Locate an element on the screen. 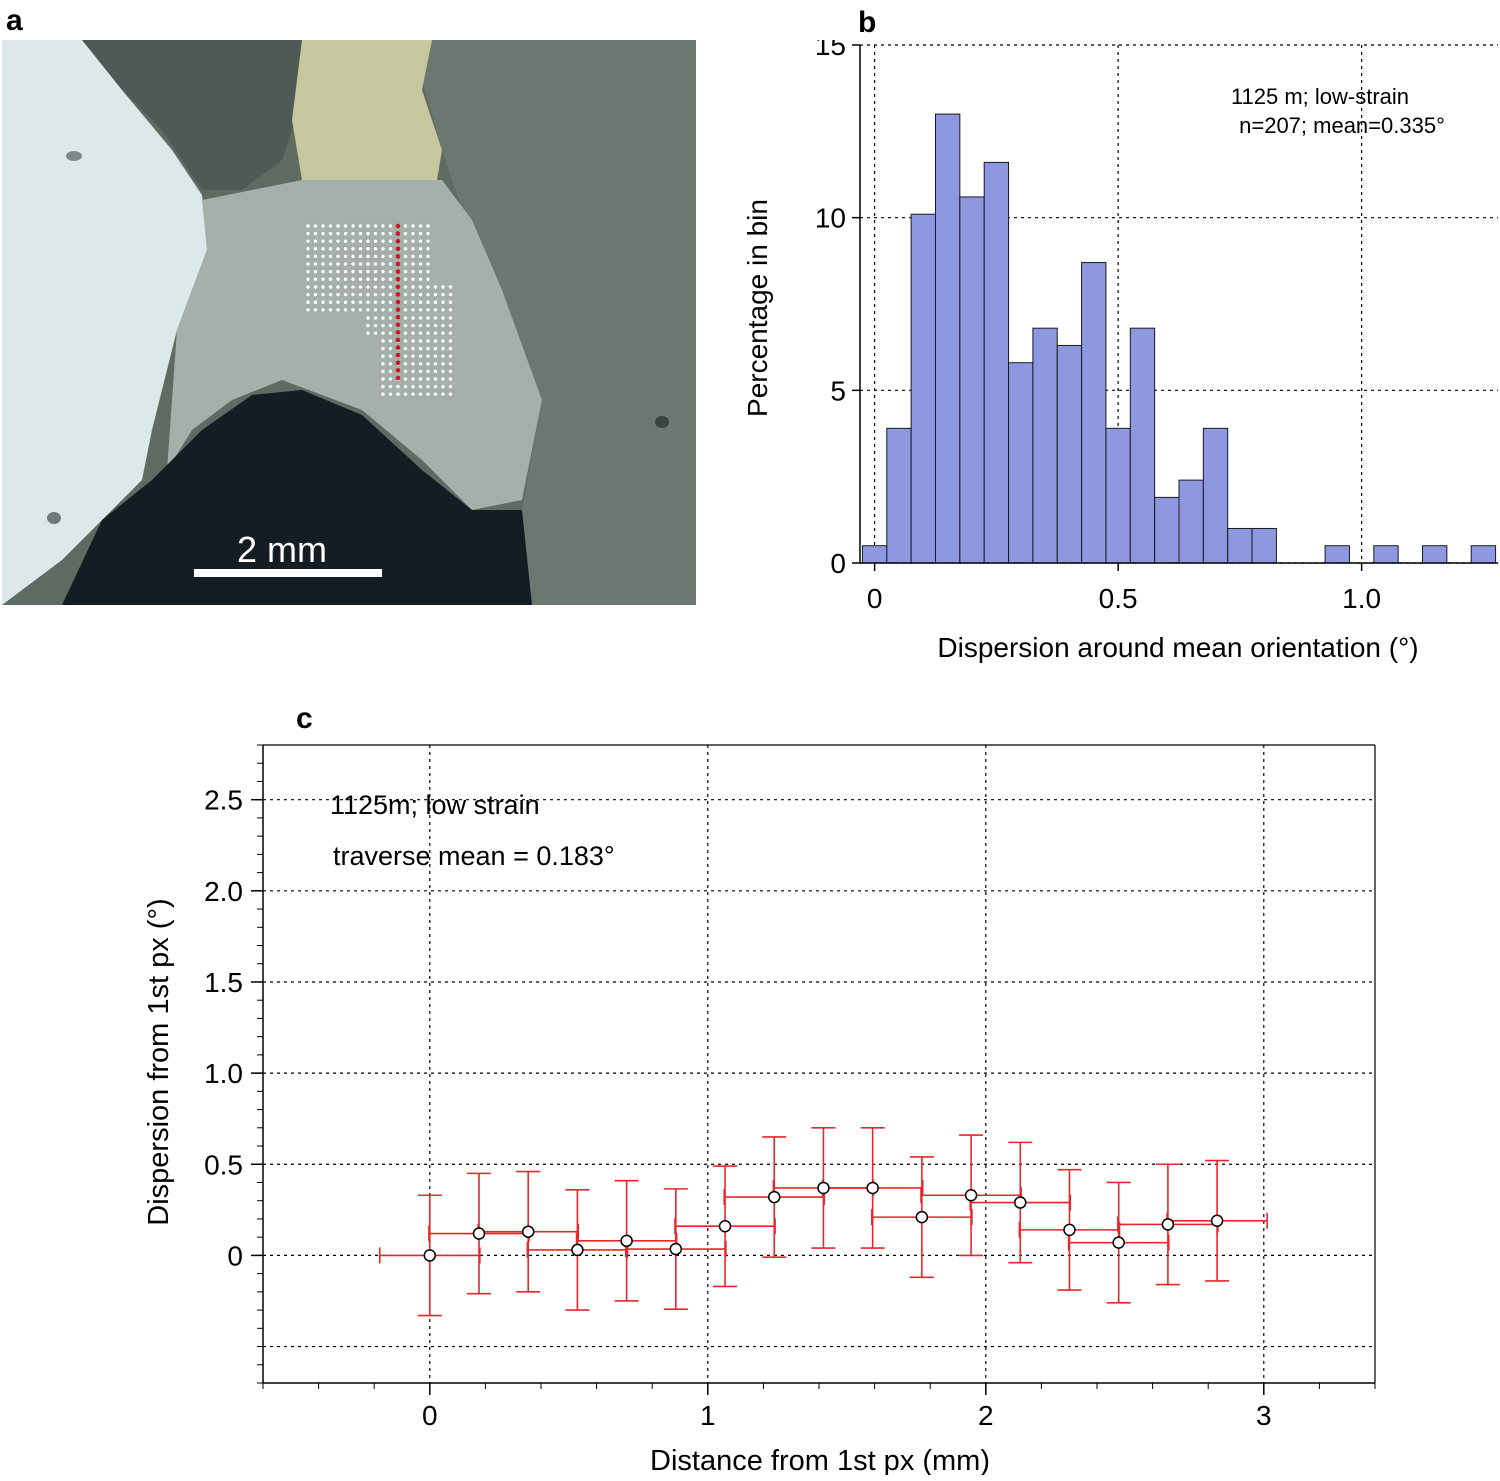 The width and height of the screenshot is (1500, 1481). x-tick-label: 1.0 is located at coordinates (1361, 598).